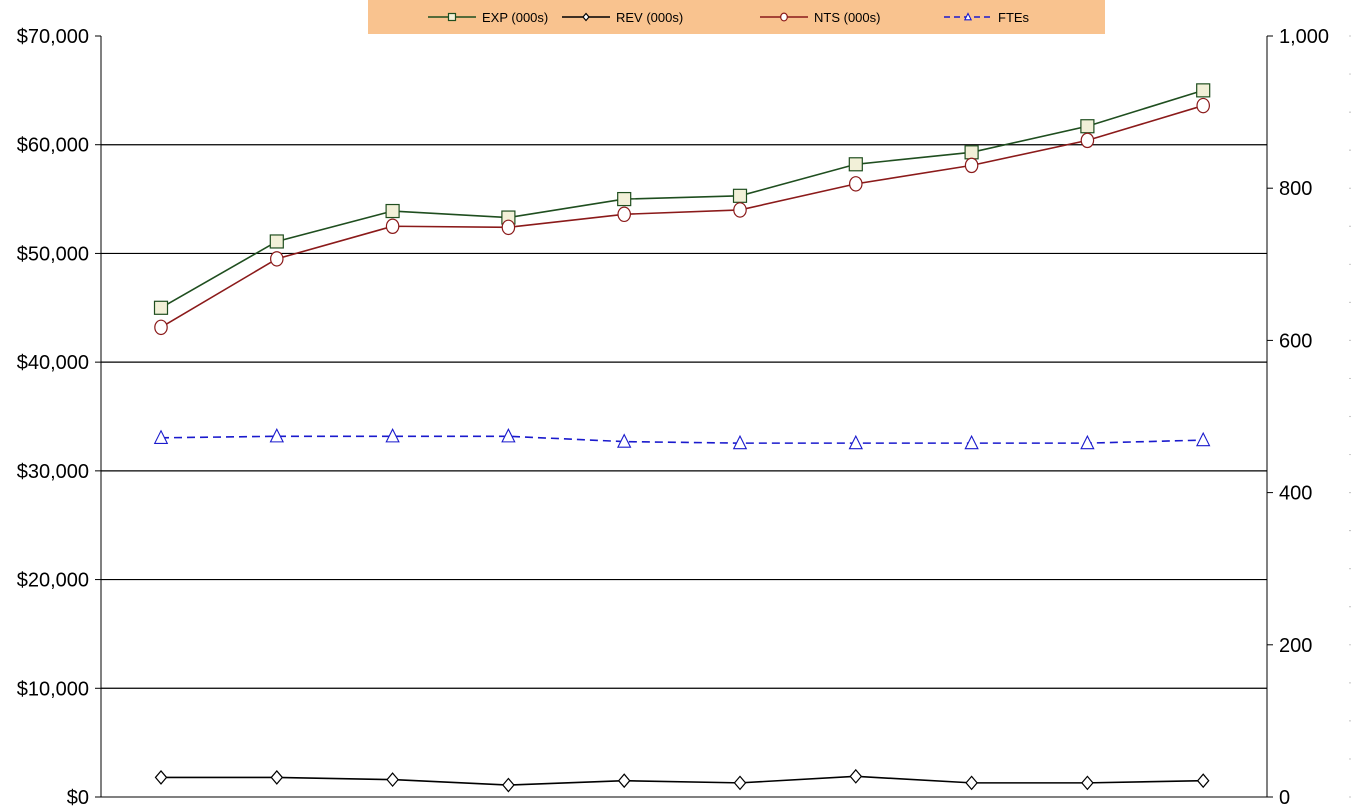 The width and height of the screenshot is (1355, 810). What do you see at coordinates (515, 17) in the screenshot?
I see `legend-label: EXP (000s)` at bounding box center [515, 17].